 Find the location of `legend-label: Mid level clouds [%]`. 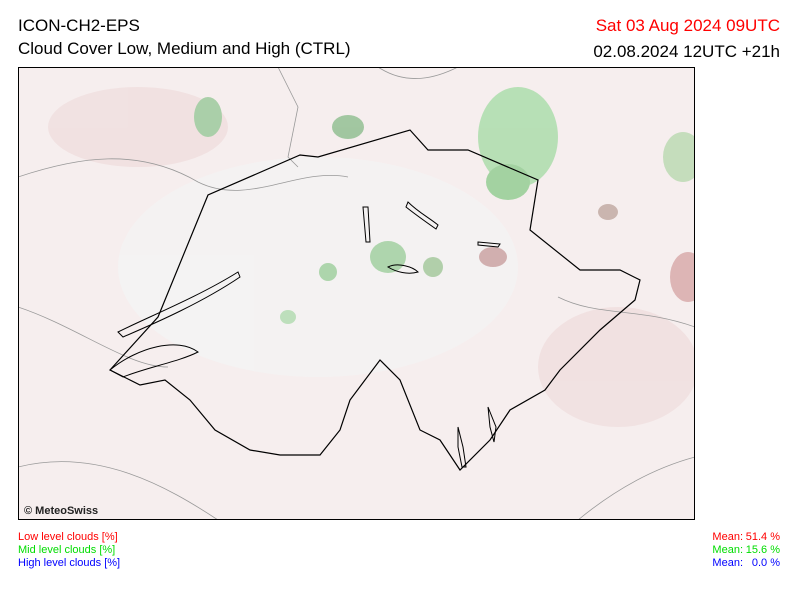

legend-label: Mid level clouds [%] is located at coordinates (67, 550).